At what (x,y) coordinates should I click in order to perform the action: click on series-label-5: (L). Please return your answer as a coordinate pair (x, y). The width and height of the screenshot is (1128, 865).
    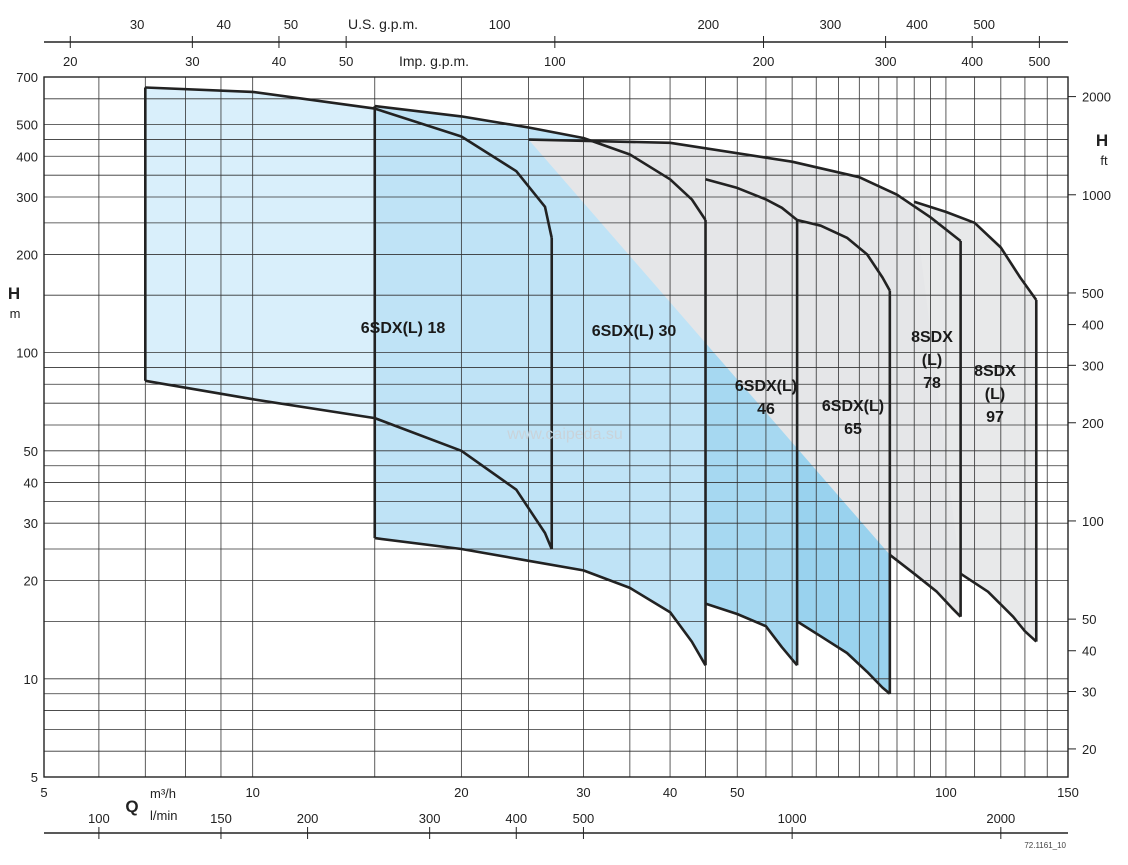
    Looking at the image, I should click on (932, 360).